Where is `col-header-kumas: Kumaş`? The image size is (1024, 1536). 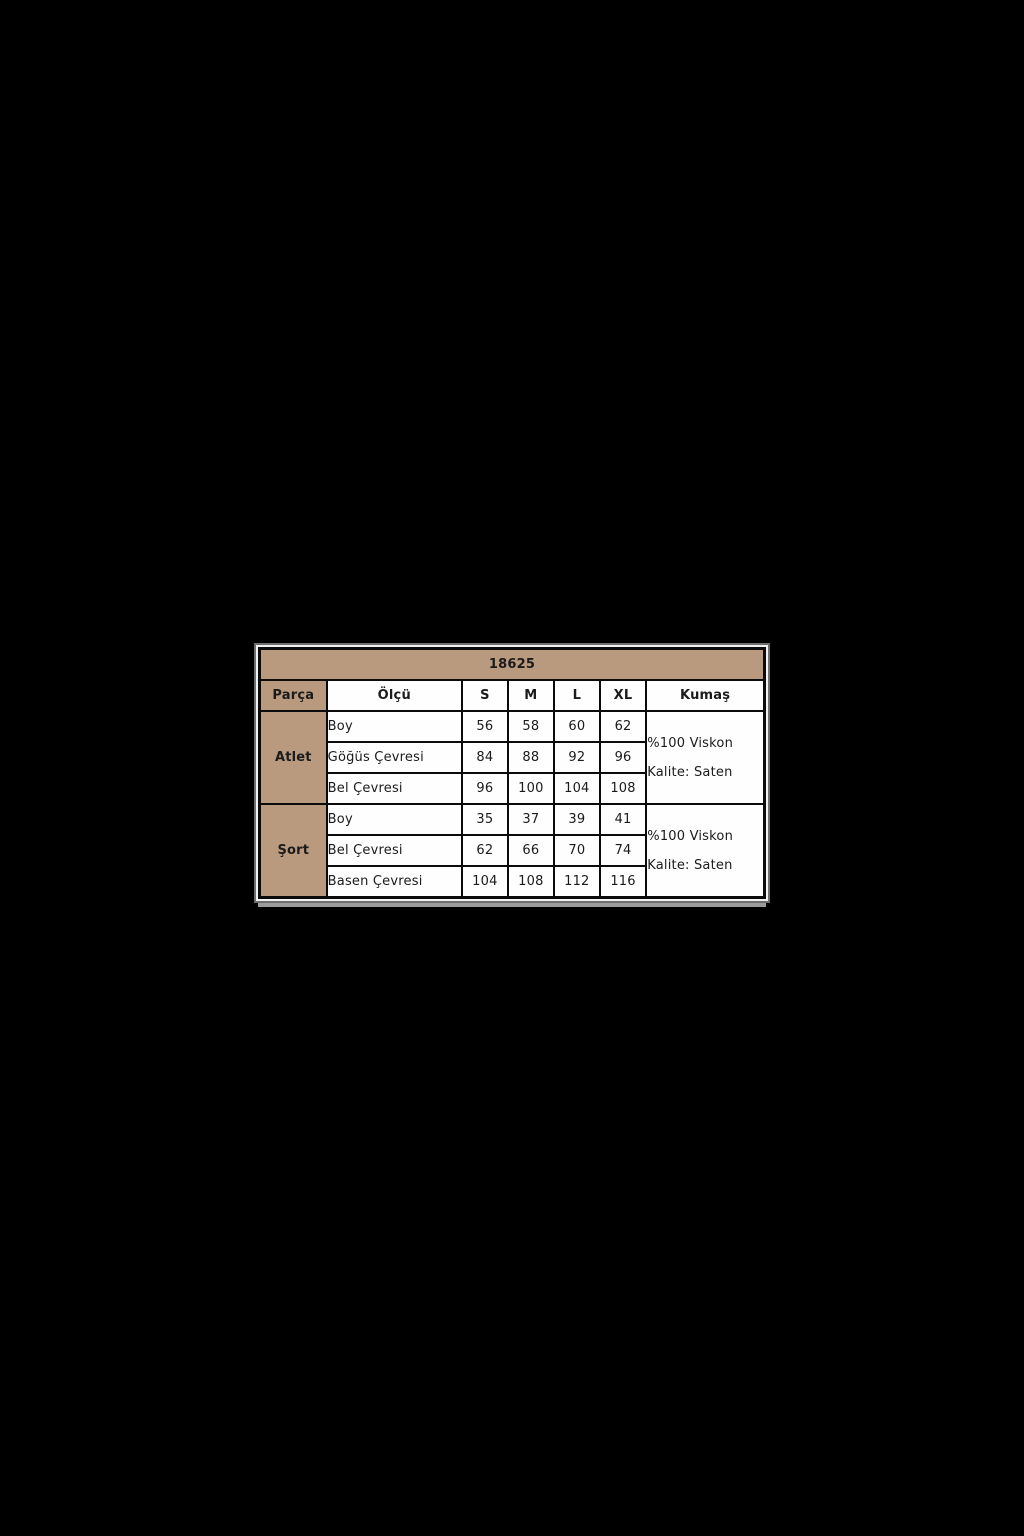
col-header-kumas: Kumaş is located at coordinates (705, 695).